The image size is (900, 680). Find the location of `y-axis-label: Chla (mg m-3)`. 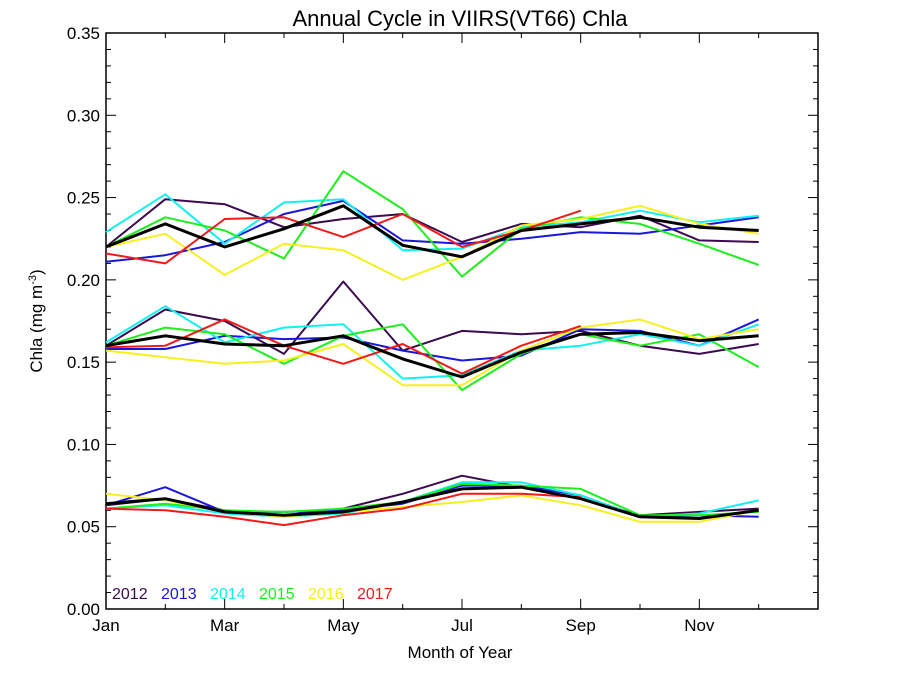

y-axis-label: Chla (mg m-3) is located at coordinates (36, 320).